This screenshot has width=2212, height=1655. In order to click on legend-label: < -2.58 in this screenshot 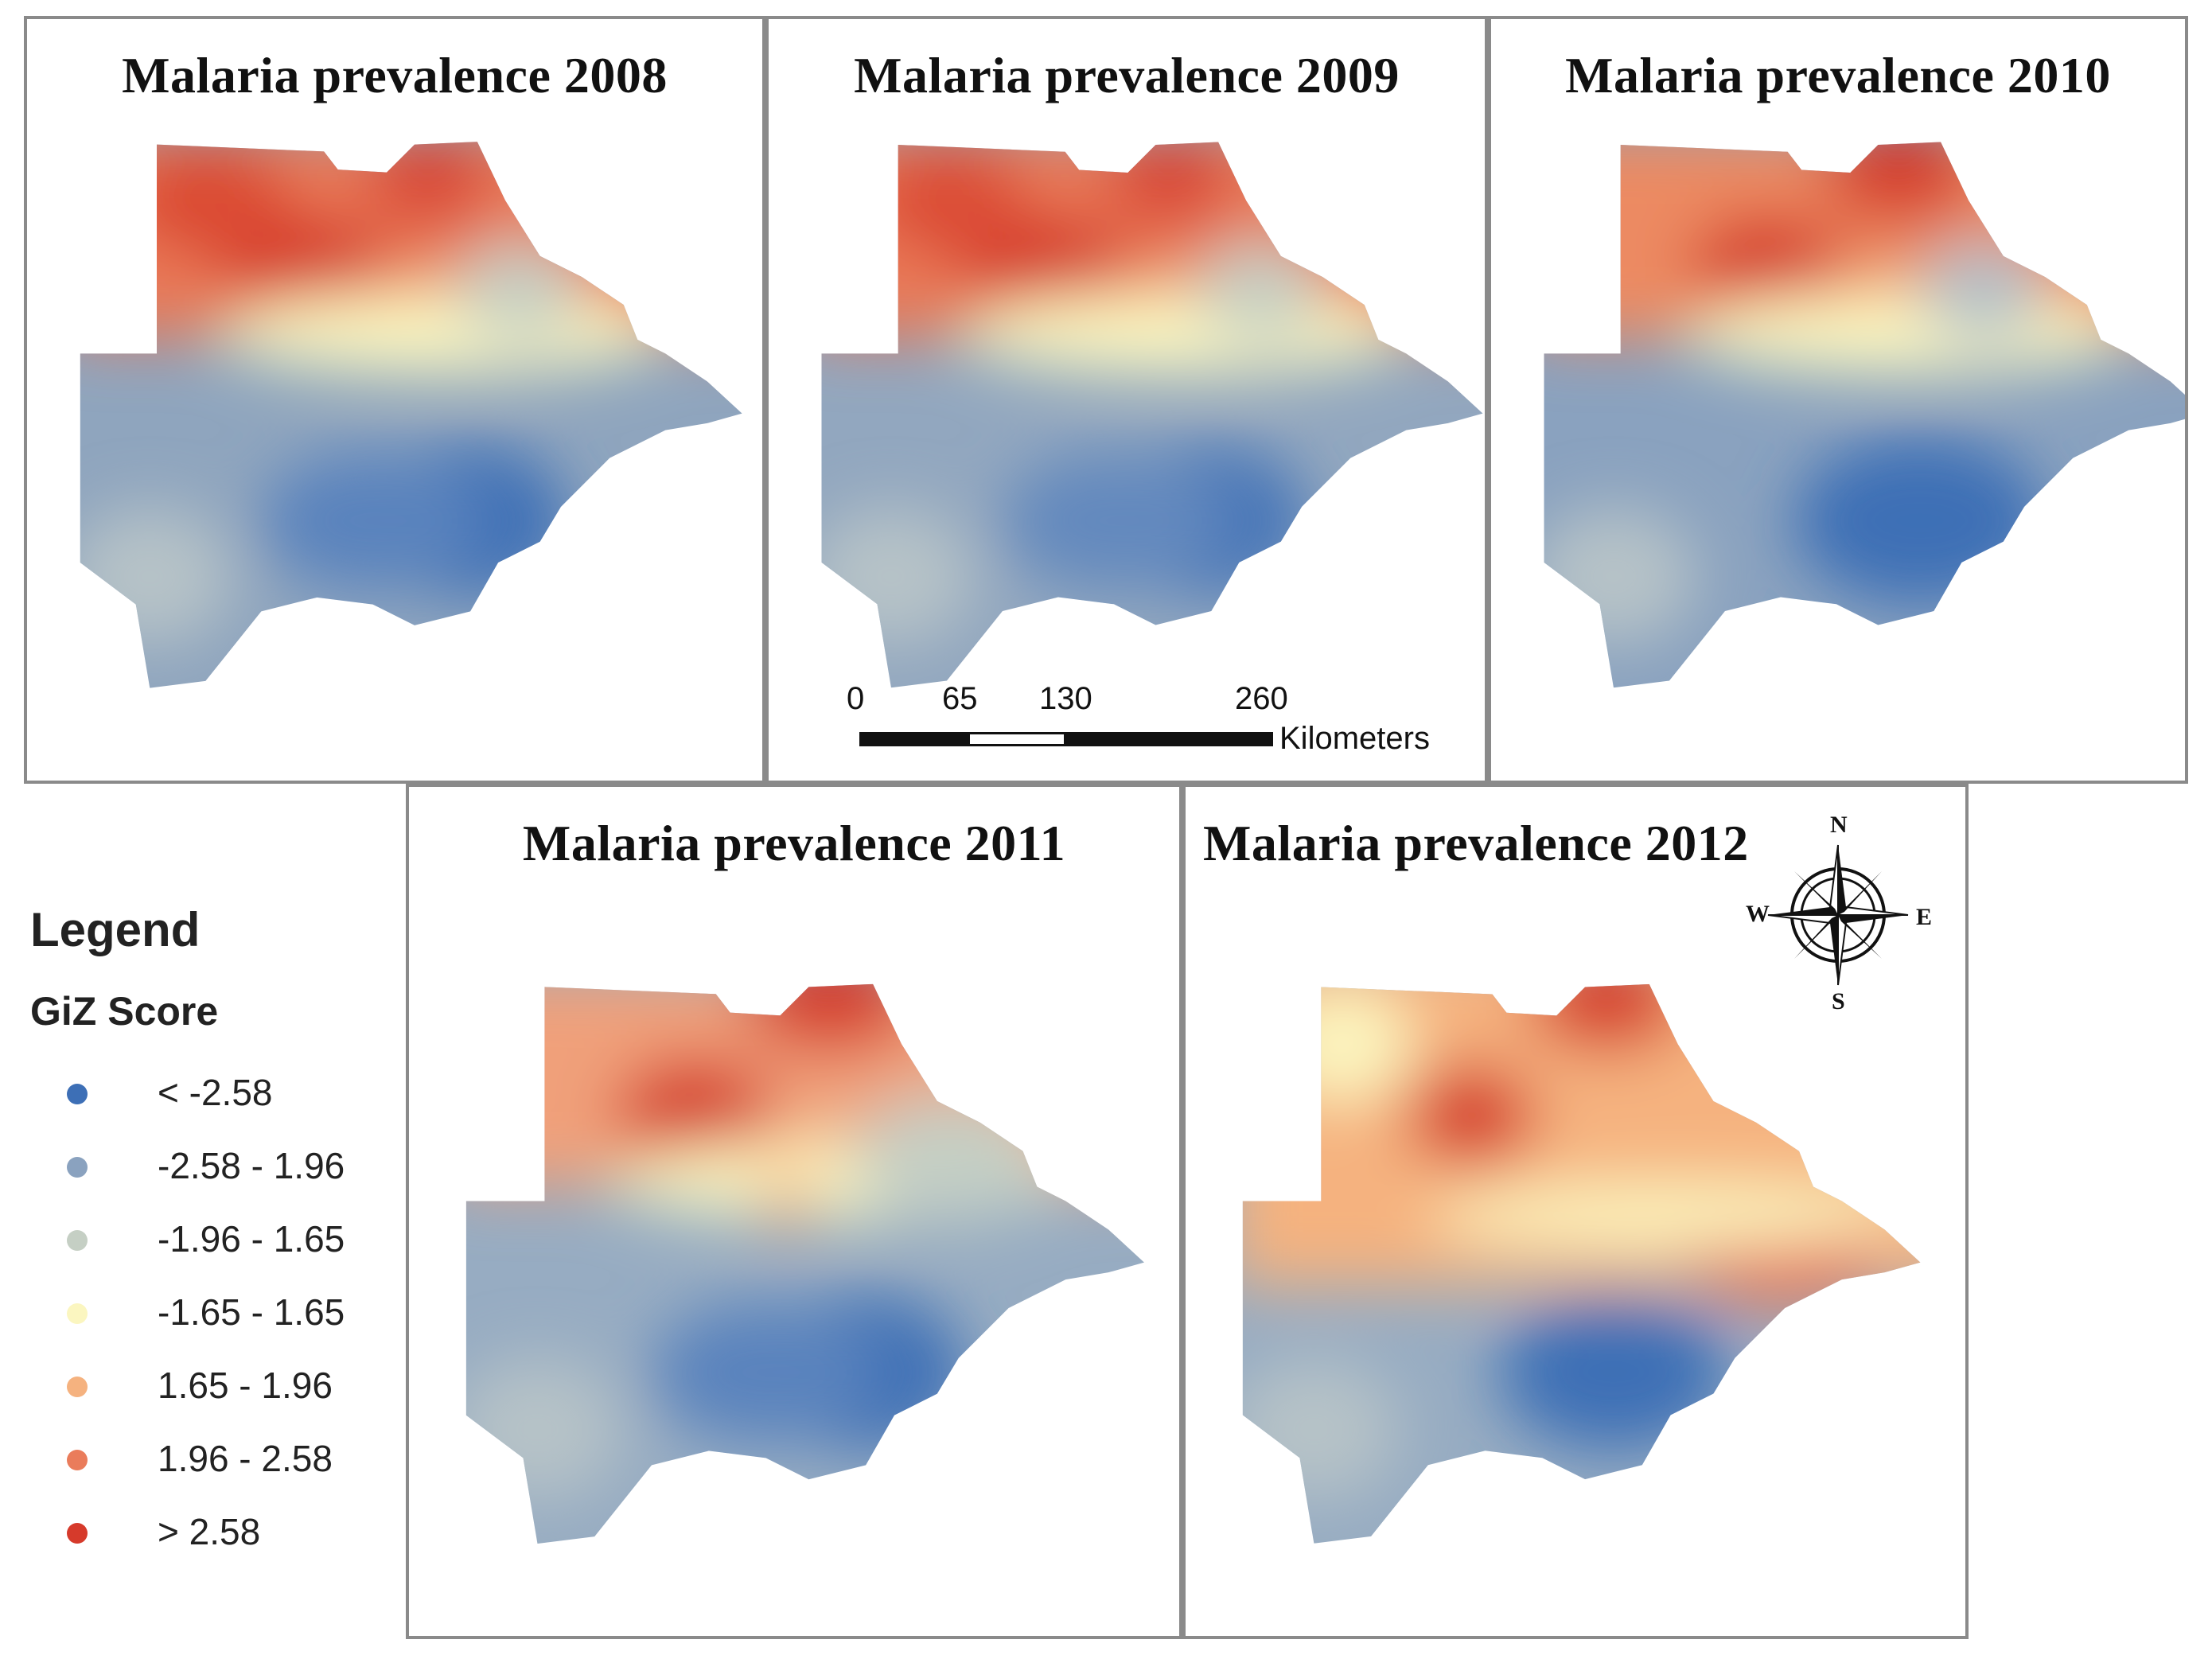, I will do `click(215, 1092)`.